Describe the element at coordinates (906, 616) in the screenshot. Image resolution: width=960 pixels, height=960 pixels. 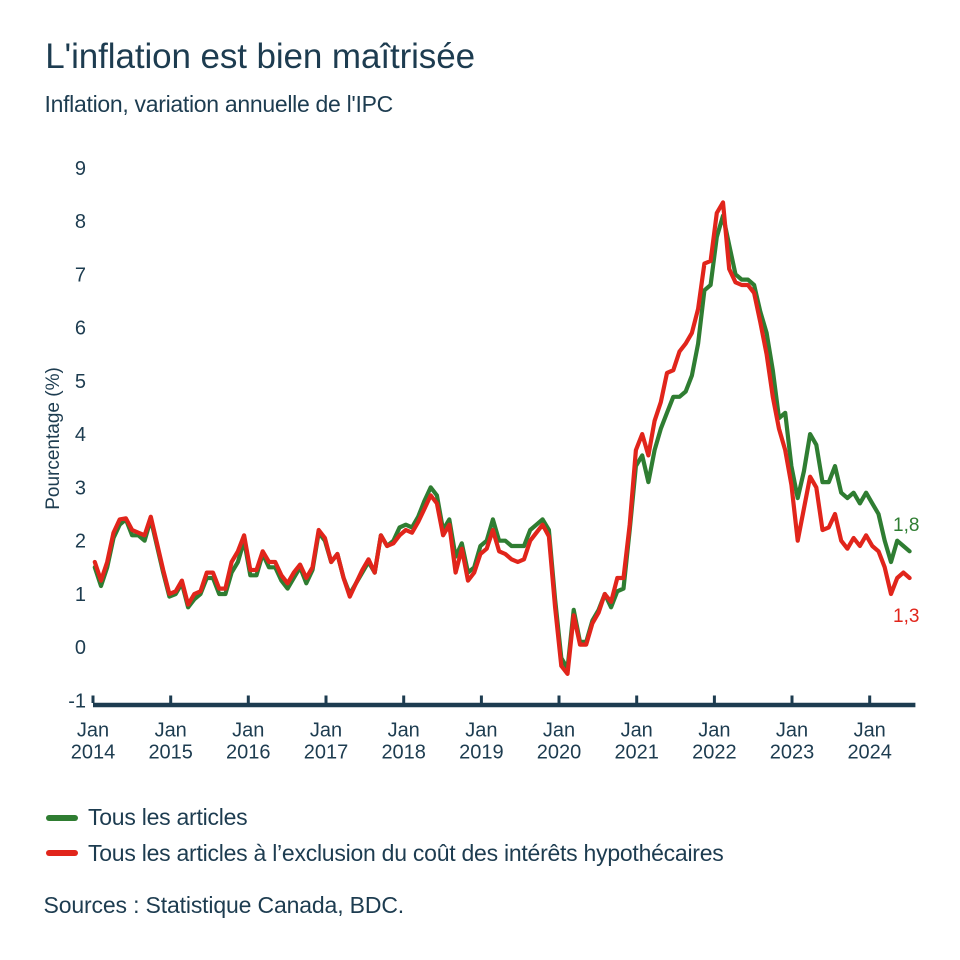
I see `svg-text: 1,3` at that location.